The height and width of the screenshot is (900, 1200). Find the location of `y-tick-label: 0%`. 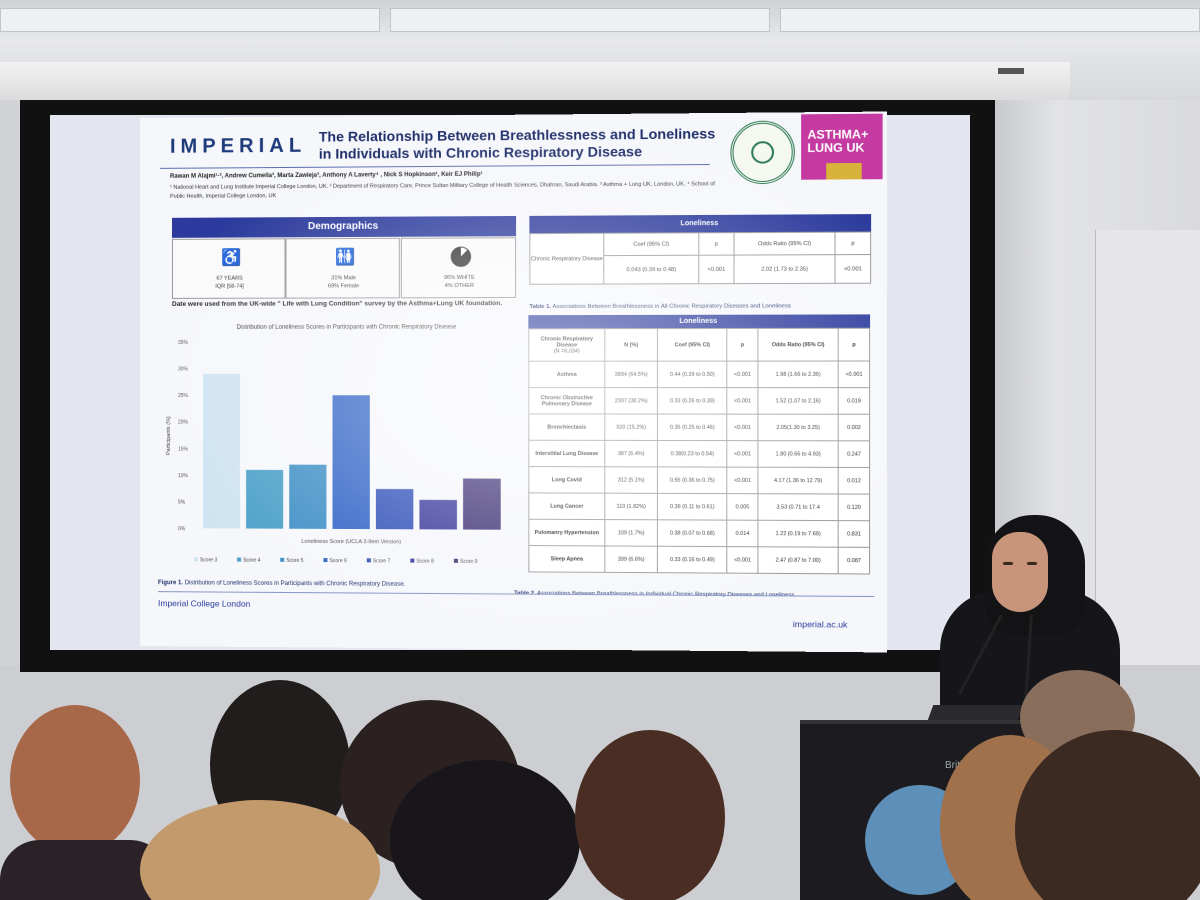

y-tick-label: 0% is located at coordinates (182, 529).